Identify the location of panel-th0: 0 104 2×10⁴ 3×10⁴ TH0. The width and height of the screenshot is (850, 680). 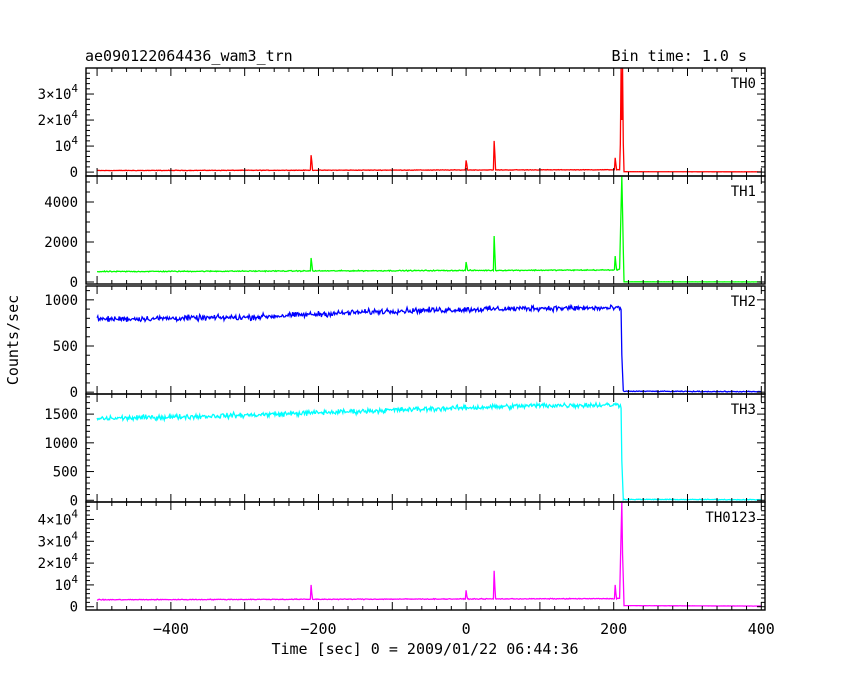
(402, 124).